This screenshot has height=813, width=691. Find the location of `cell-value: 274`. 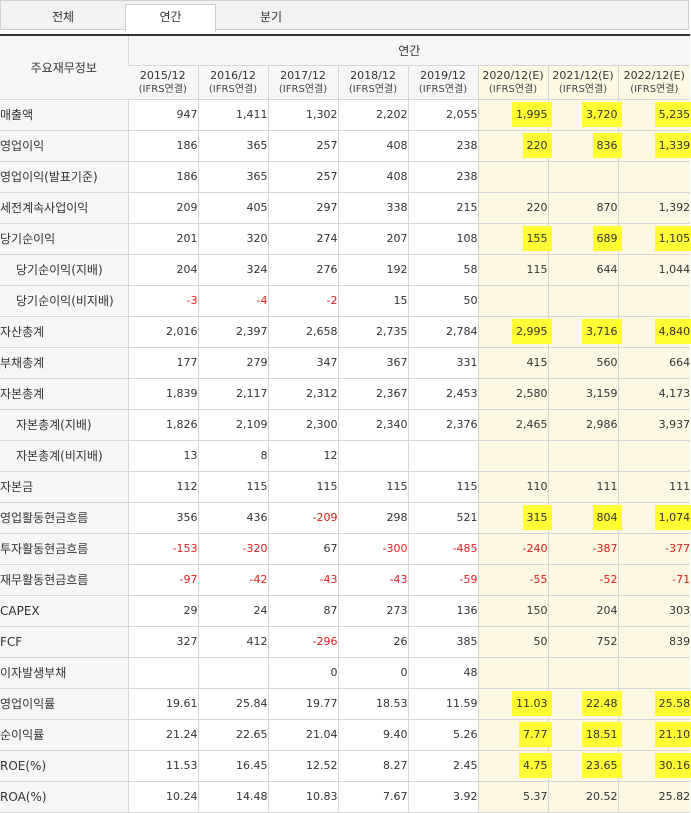

cell-value: 274 is located at coordinates (327, 238).